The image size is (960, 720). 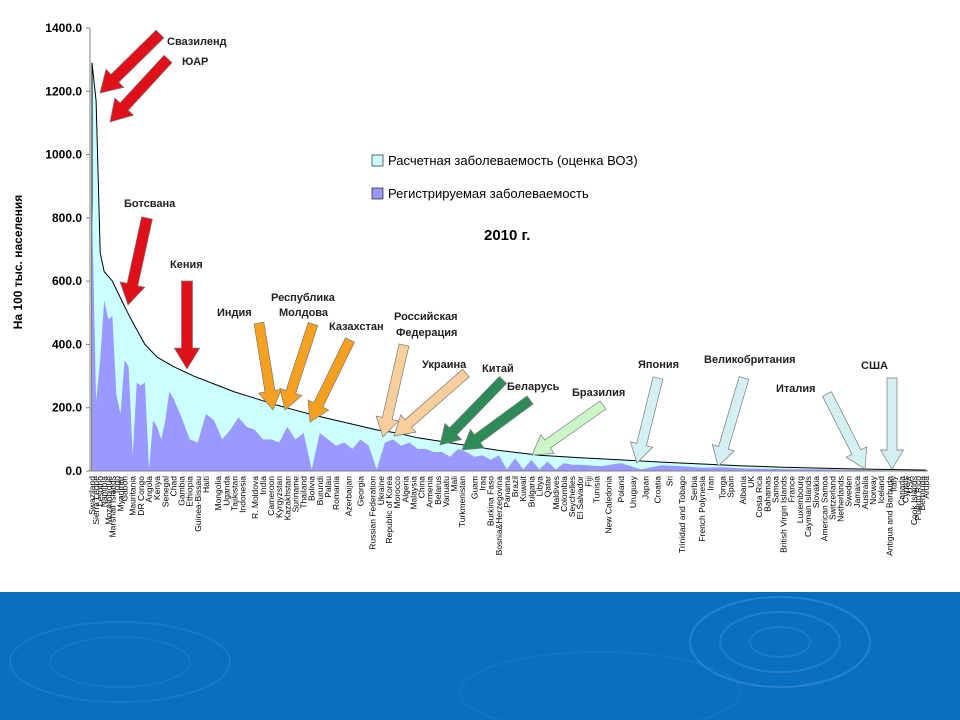 What do you see at coordinates (658, 490) in the screenshot?
I see `x-tick-label: Croatia` at bounding box center [658, 490].